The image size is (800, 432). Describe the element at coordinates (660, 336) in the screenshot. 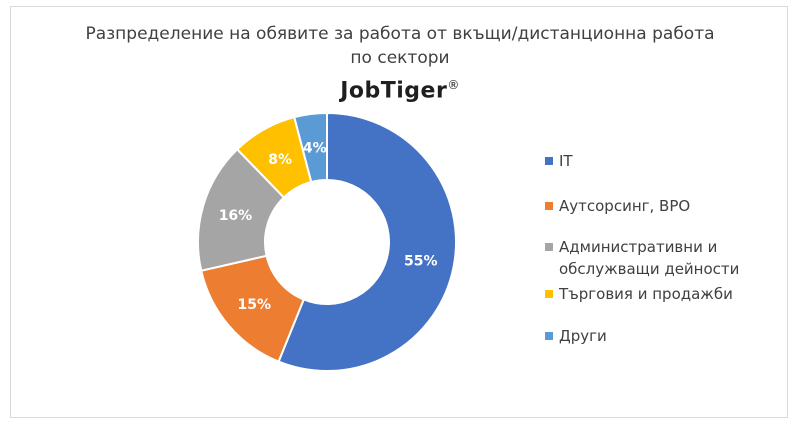

I see `legend-item-other: Други` at that location.